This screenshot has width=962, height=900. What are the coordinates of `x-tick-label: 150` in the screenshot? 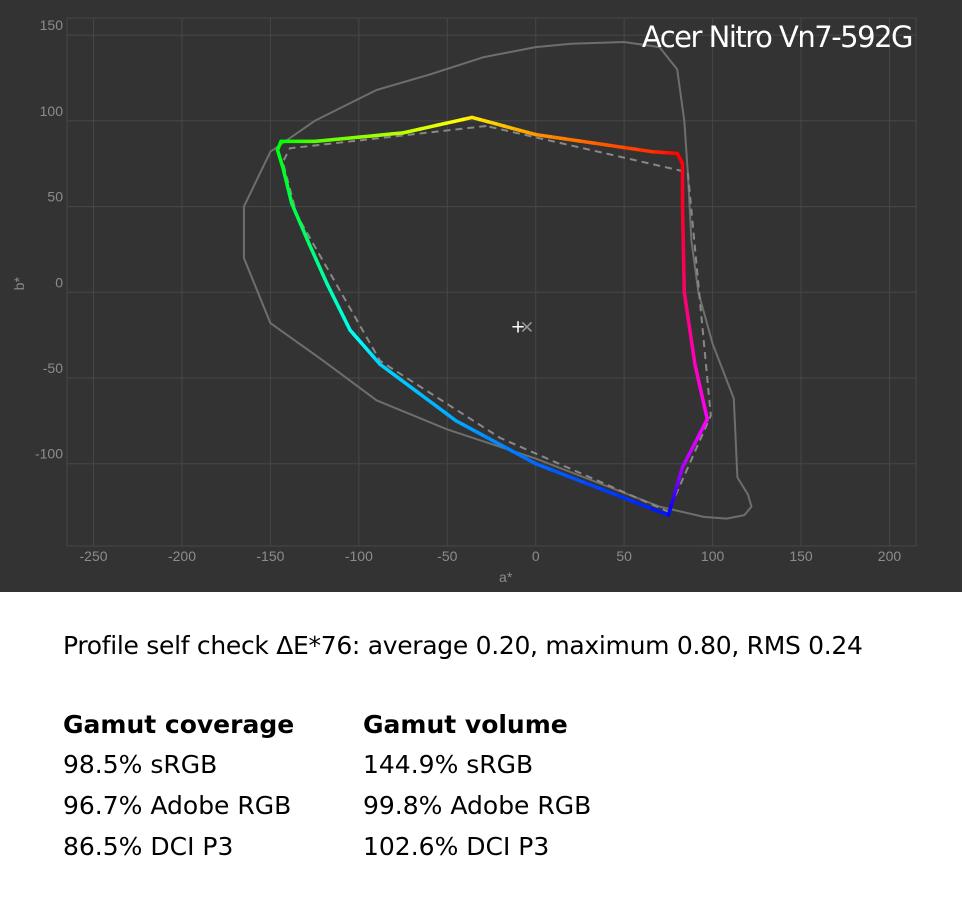 It's located at (801, 556).